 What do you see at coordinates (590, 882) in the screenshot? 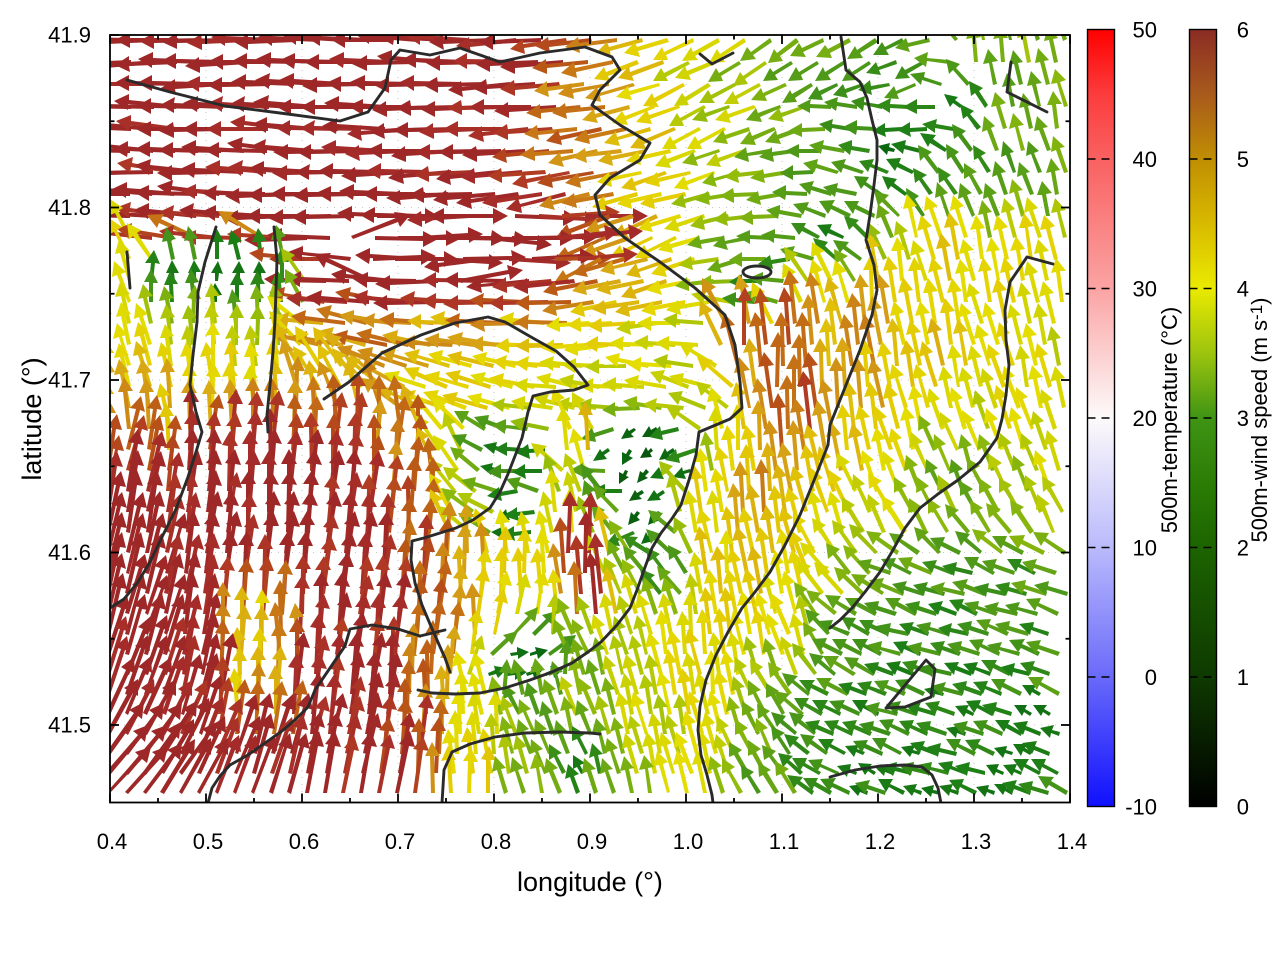
I see `svg-text: longitude (°)` at bounding box center [590, 882].